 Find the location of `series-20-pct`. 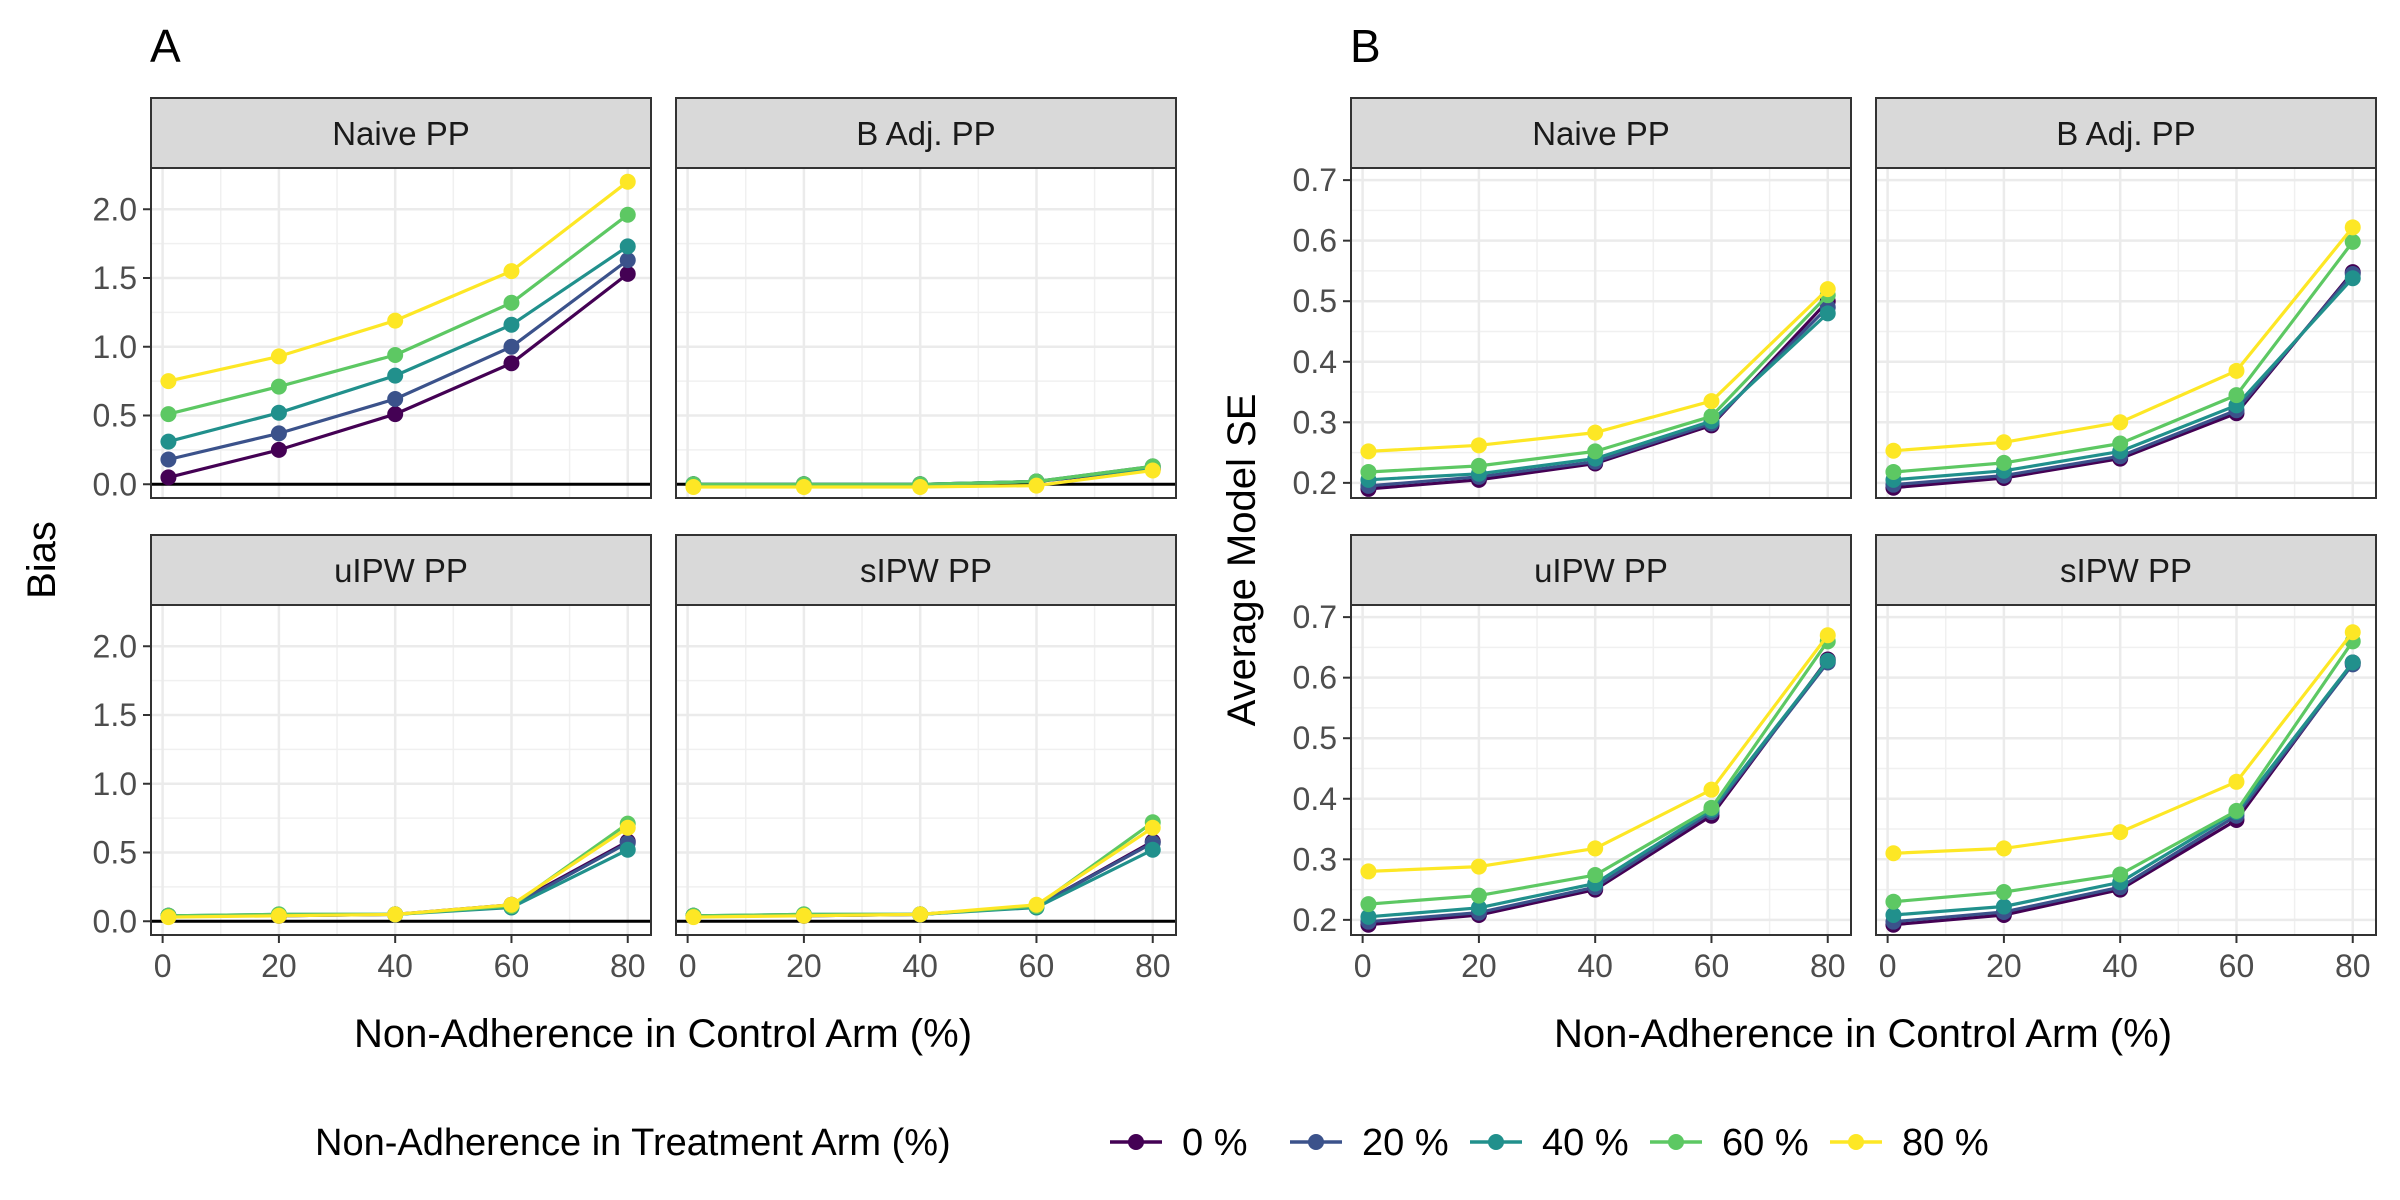

series-20-pct is located at coordinates (398, 360).